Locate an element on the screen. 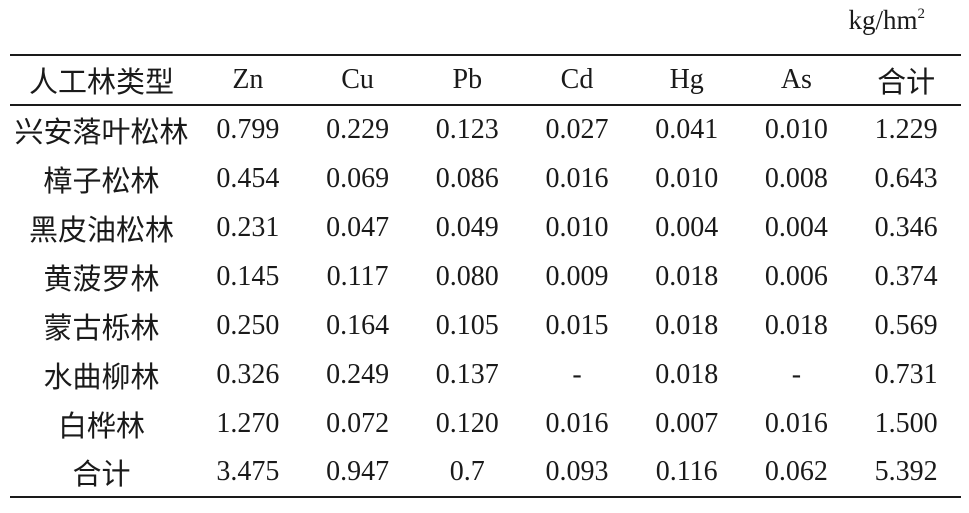 Image resolution: width=969 pixels, height=513 pixels. header-row: 人工林类型 Zn Cu Pb Cd Hg As 合计 is located at coordinates (485, 80).